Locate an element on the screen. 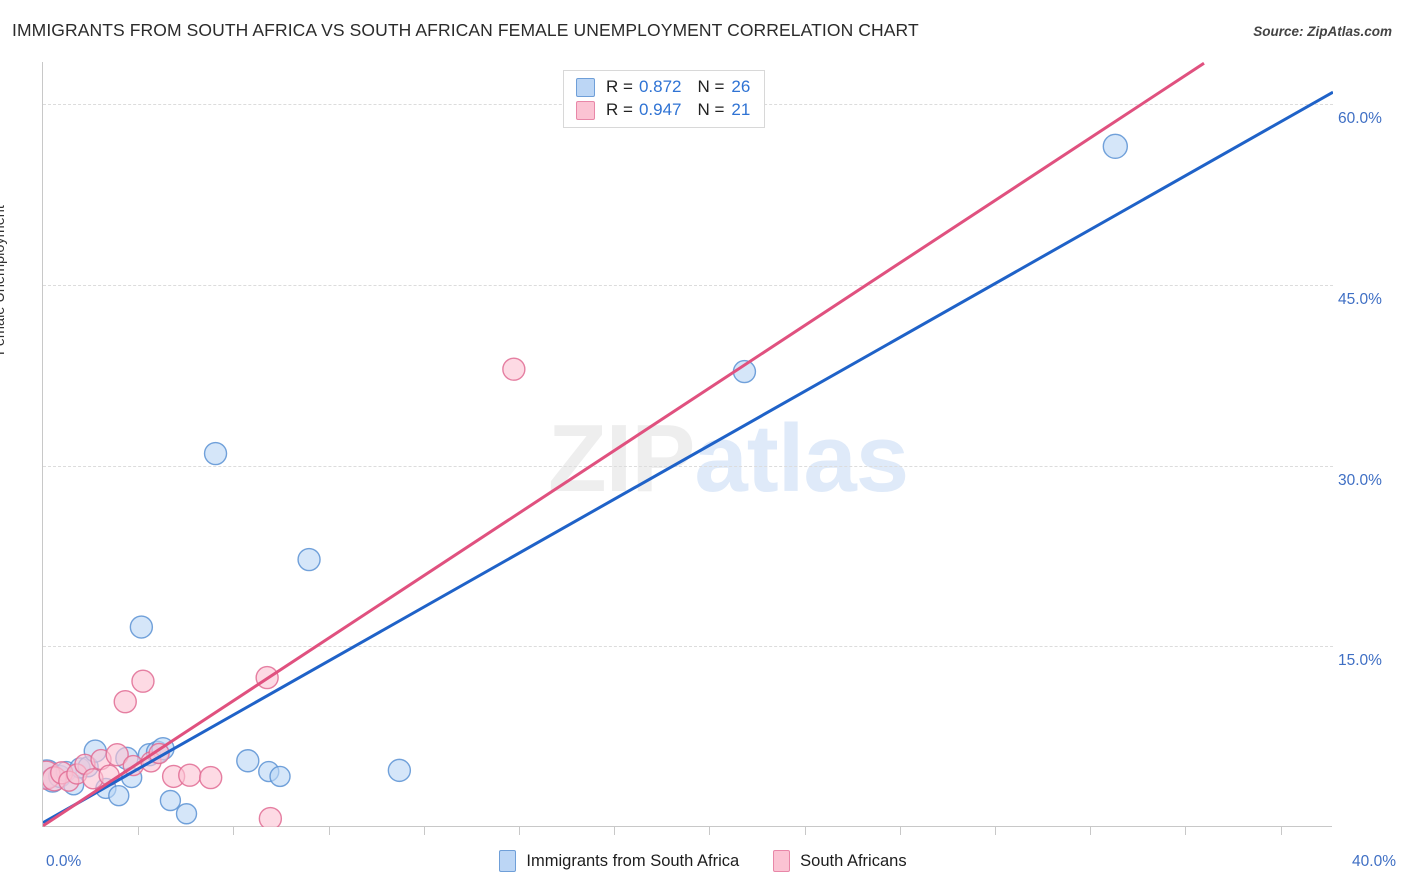  x-axis-max-label: 40.0% is located at coordinates (1374, 861).